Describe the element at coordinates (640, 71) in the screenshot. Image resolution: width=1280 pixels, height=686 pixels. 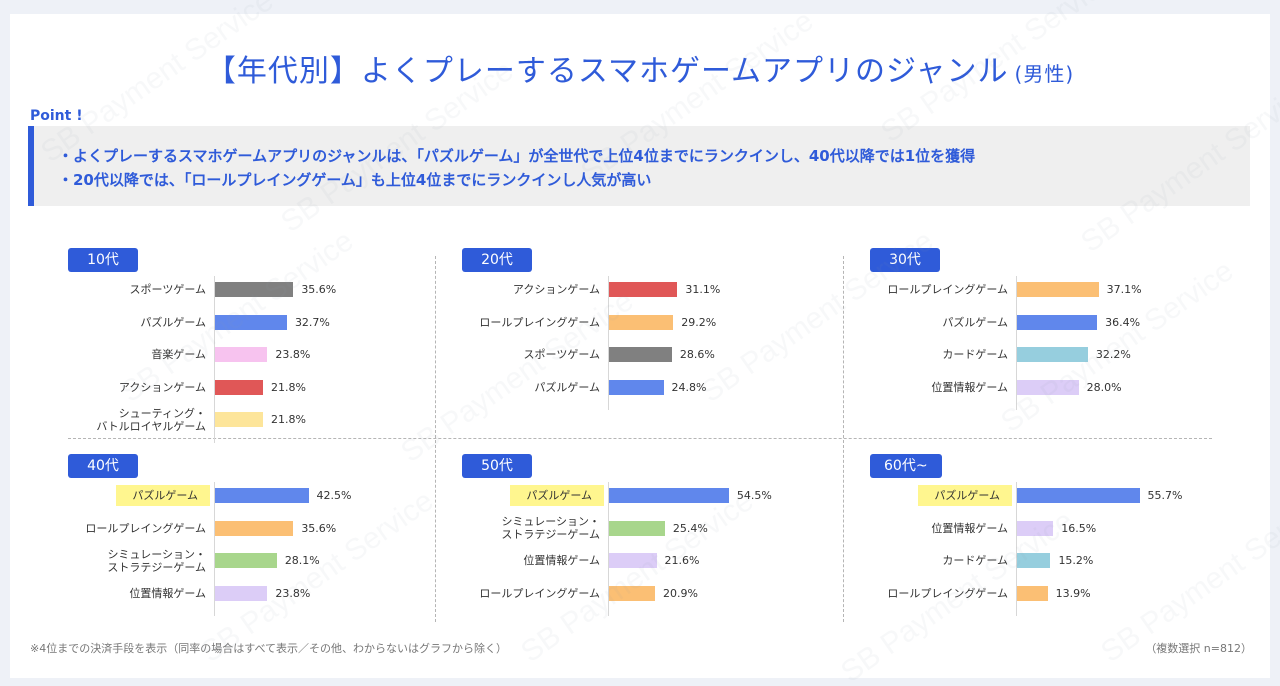
I see `page-title: 【年代別】よくプレーするスマホゲームアプリのジャンル (男性)` at that location.